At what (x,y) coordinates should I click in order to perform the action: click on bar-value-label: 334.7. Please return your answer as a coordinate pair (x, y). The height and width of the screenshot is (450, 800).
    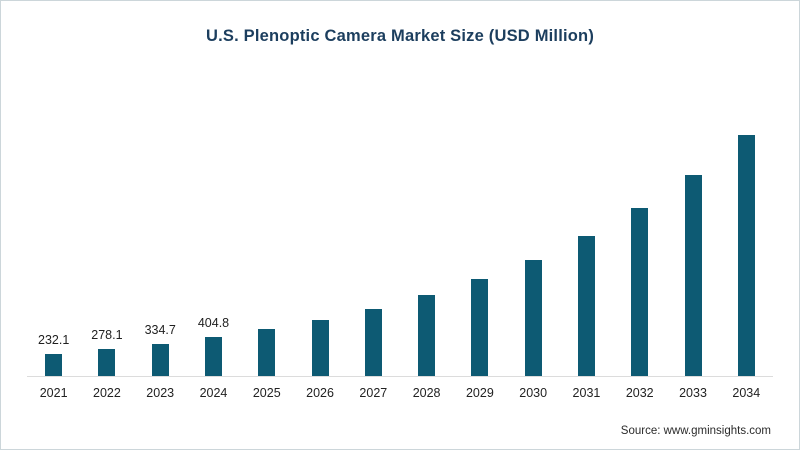
    Looking at the image, I should click on (160, 330).